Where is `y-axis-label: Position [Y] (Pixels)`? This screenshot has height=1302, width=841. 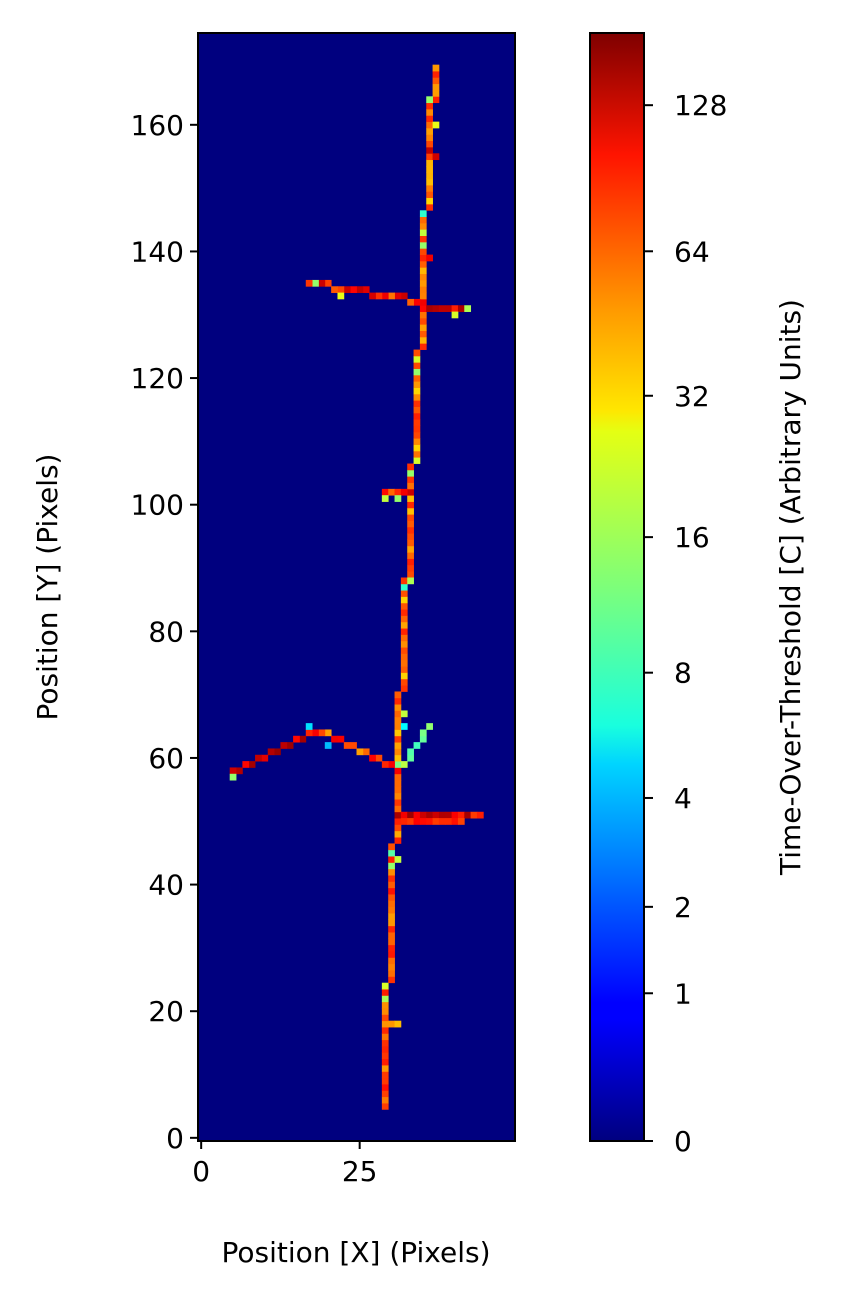
y-axis-label: Position [Y] (Pixels) is located at coordinates (47, 587).